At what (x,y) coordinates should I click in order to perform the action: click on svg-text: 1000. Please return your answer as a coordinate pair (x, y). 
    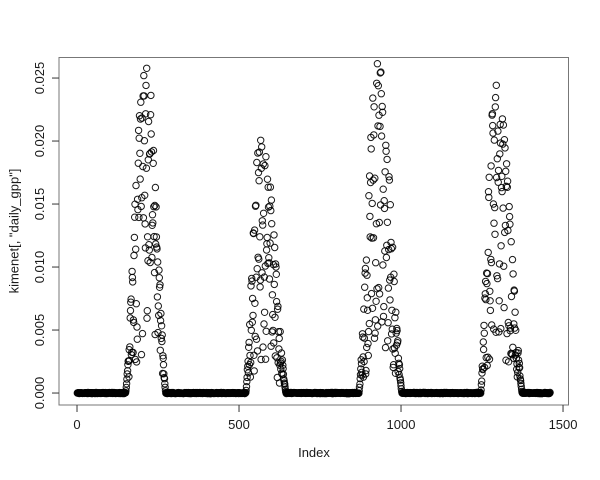
    Looking at the image, I should click on (401, 424).